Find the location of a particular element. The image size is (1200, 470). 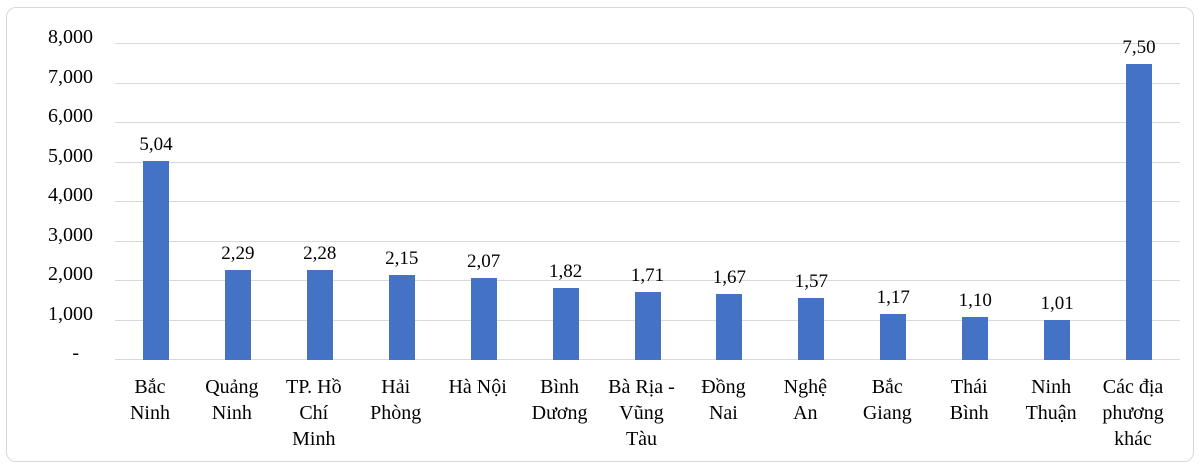

x-axis-category-label: Bắc Giang is located at coordinates (887, 400).